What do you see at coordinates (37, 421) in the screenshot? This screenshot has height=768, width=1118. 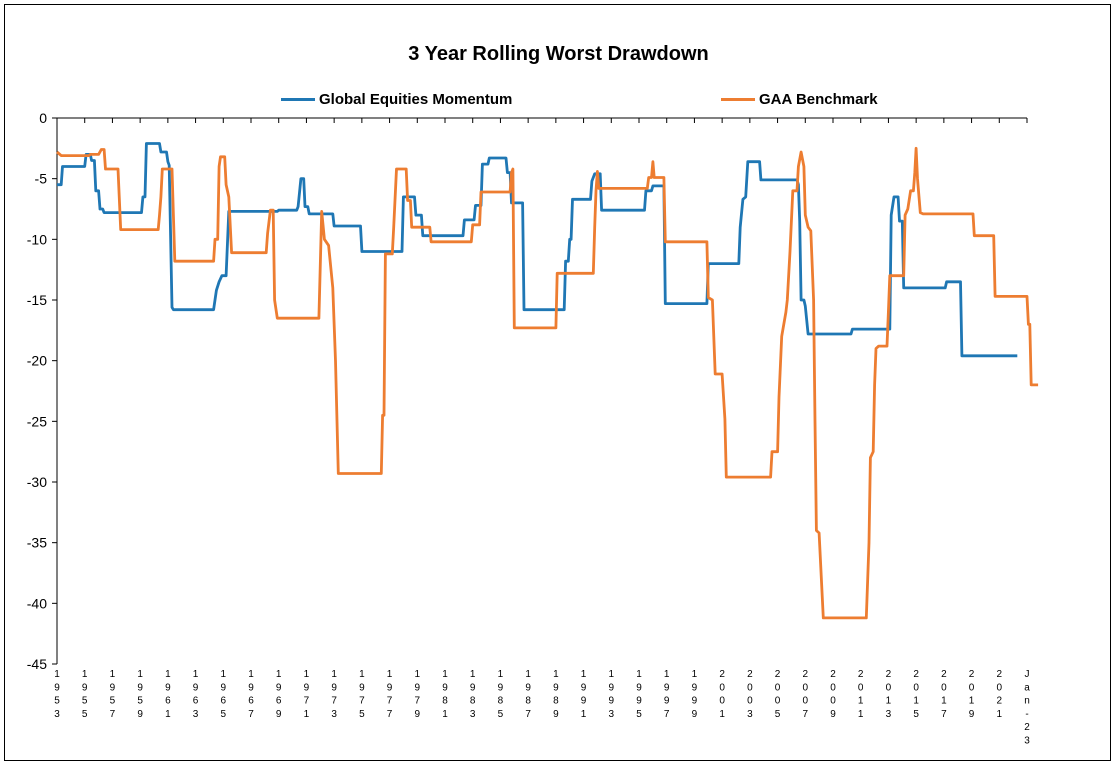 I see `y-tick-label: -25` at bounding box center [37, 421].